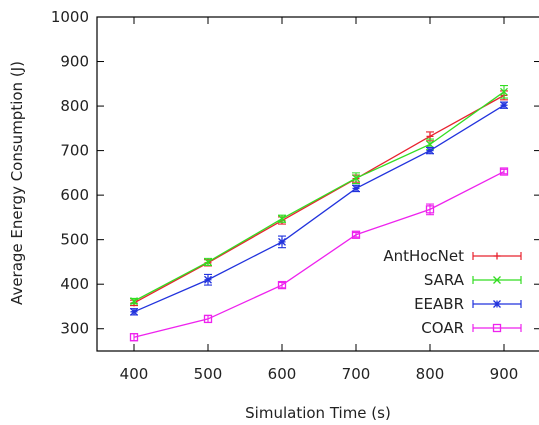 The height and width of the screenshot is (425, 539). I want to click on y-tick-label: 900, so click(74, 62).